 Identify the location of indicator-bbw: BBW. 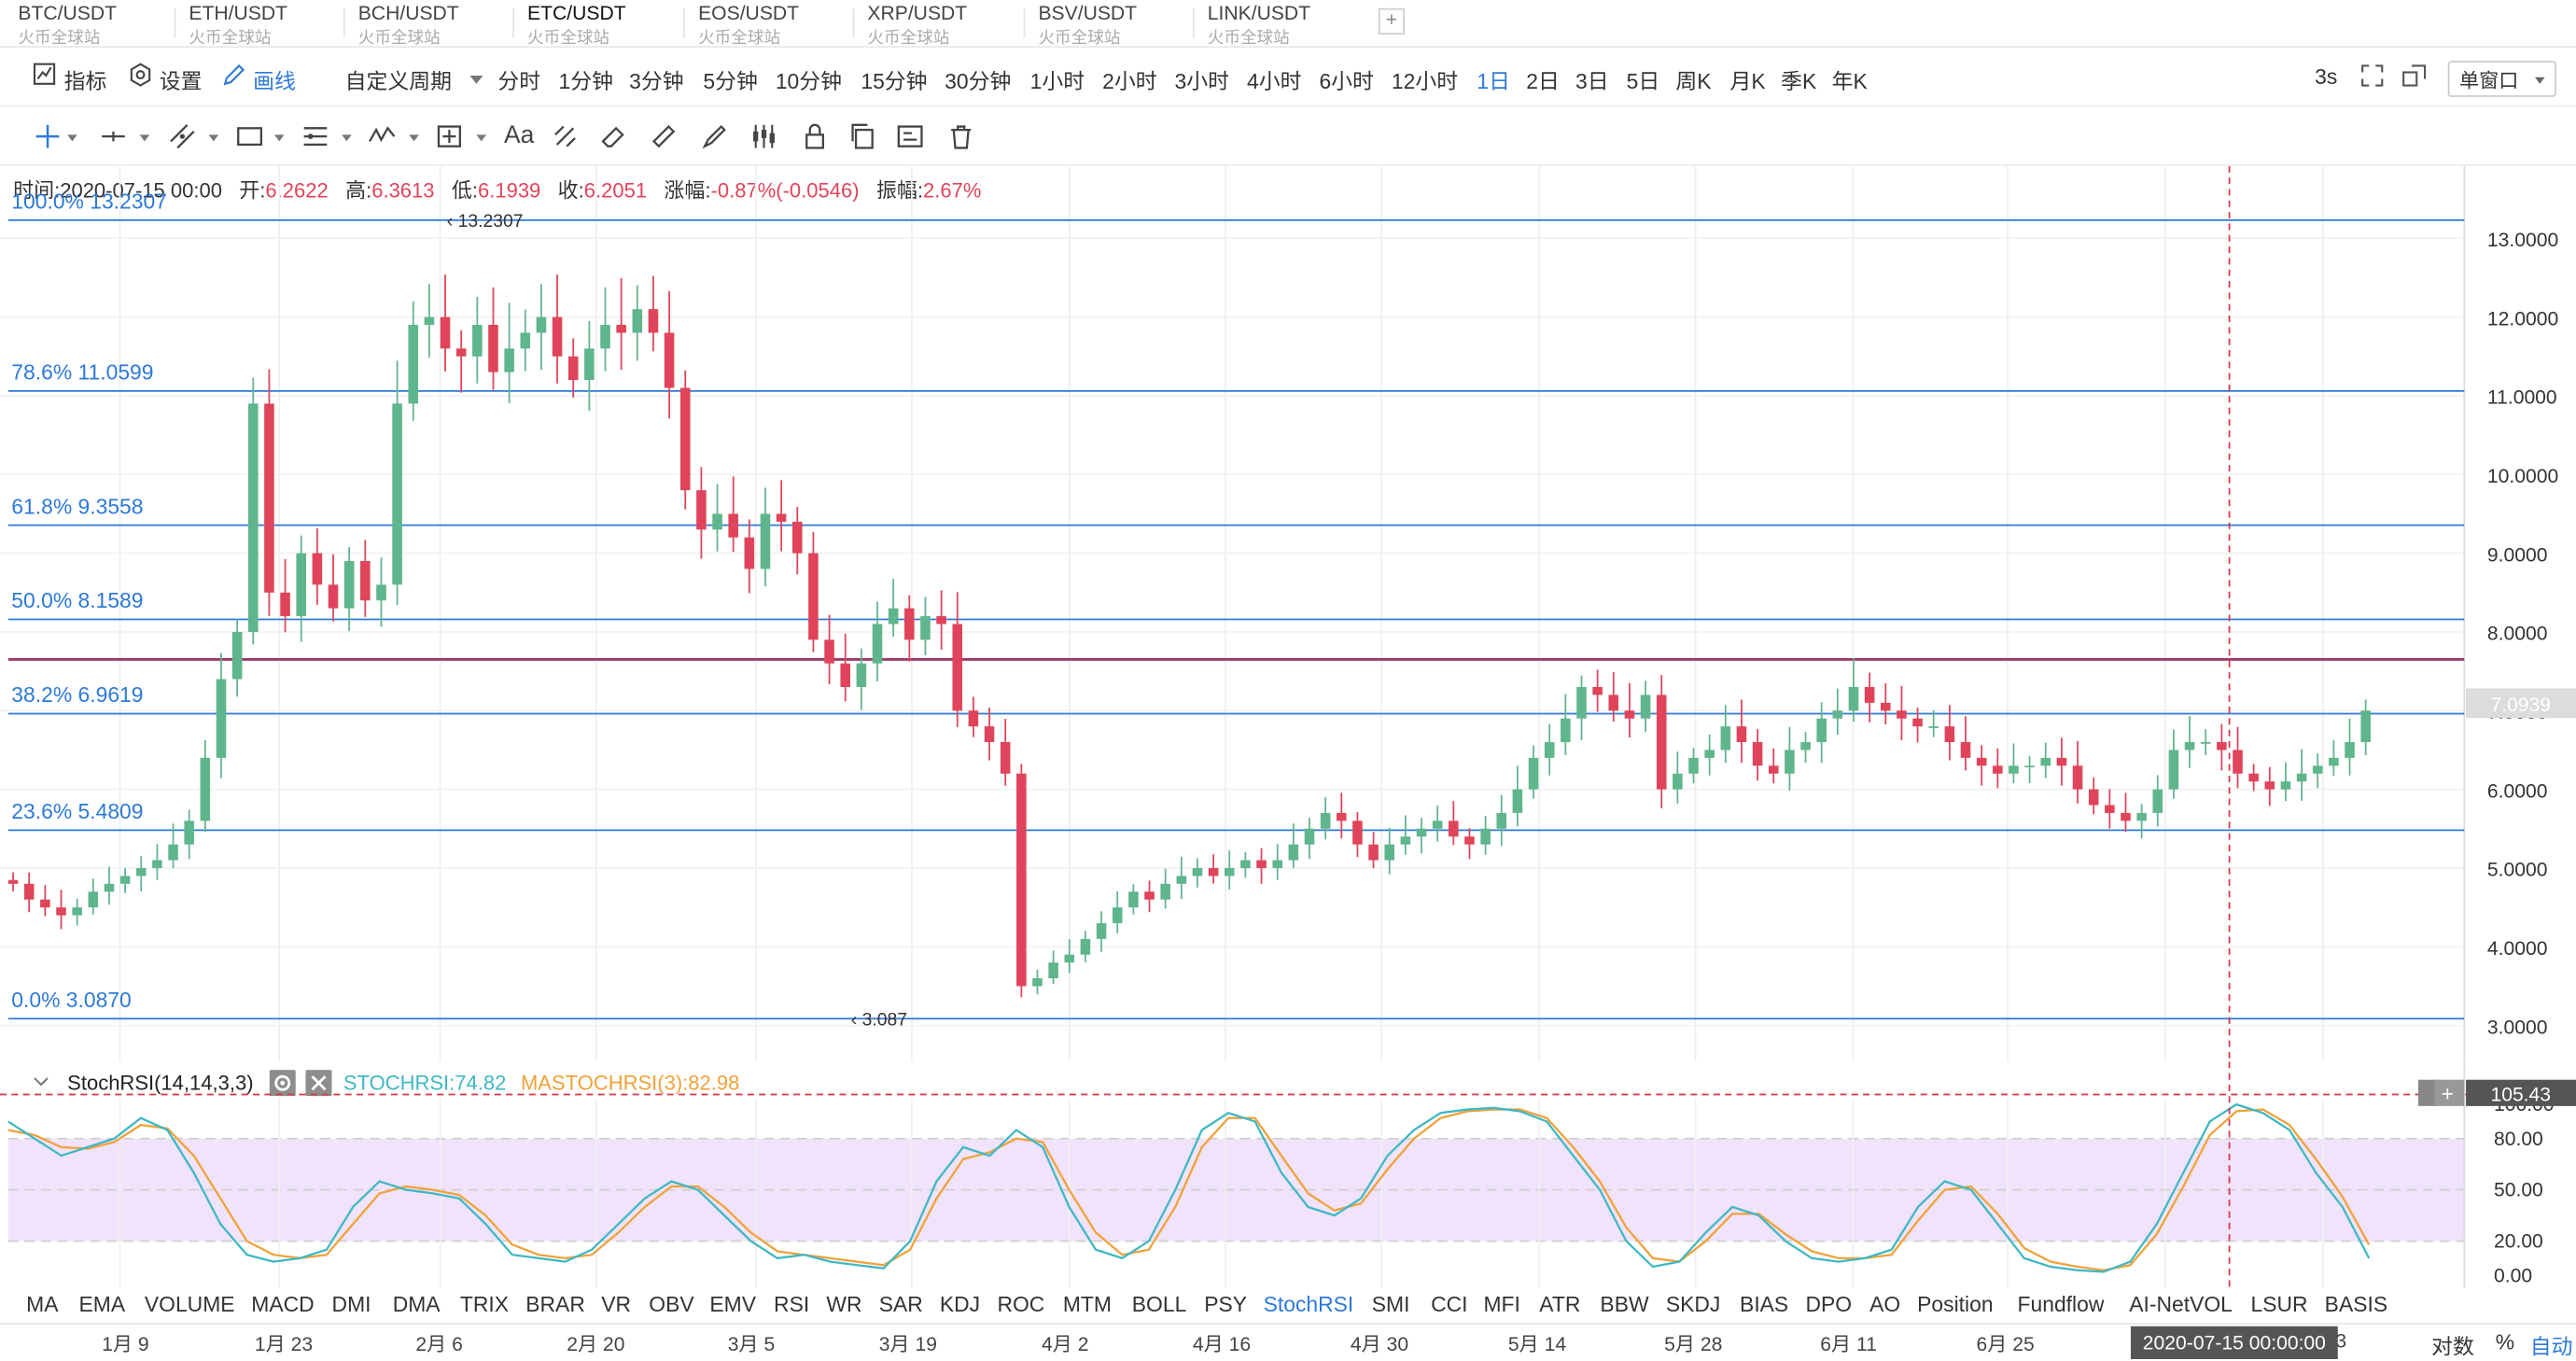
(1624, 1304).